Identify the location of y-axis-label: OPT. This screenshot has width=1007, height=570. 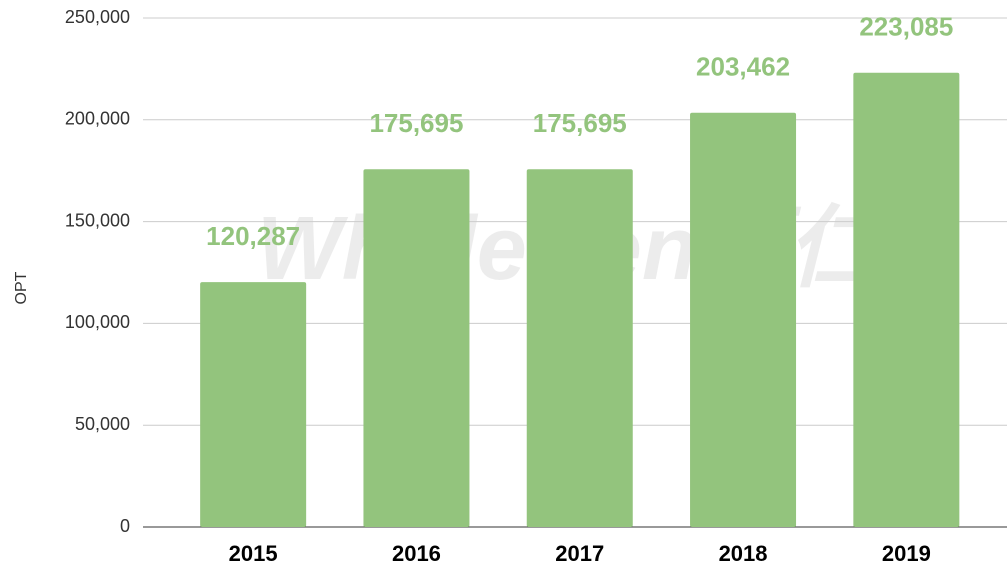
(21, 287).